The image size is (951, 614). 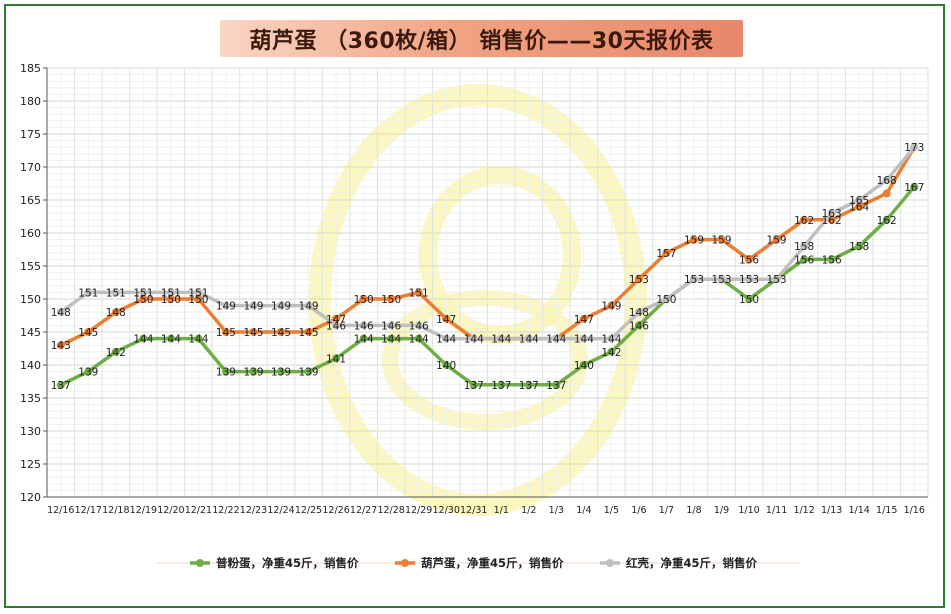 What do you see at coordinates (30, 464) in the screenshot?
I see `y-tick-label: 125` at bounding box center [30, 464].